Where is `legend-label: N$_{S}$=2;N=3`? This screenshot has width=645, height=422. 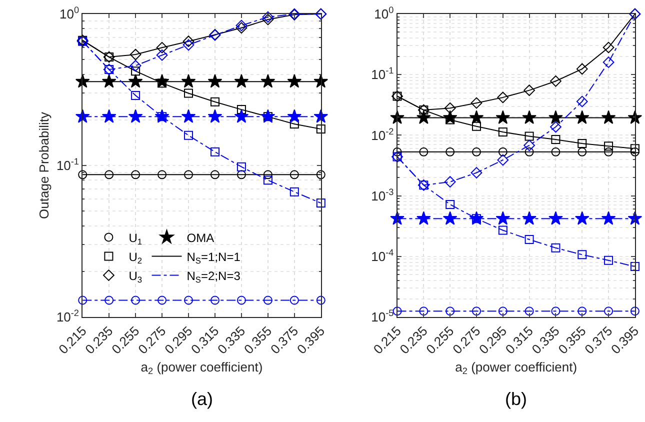 legend-label: N$_{S}$=2;N=3 is located at coordinates (213, 276).